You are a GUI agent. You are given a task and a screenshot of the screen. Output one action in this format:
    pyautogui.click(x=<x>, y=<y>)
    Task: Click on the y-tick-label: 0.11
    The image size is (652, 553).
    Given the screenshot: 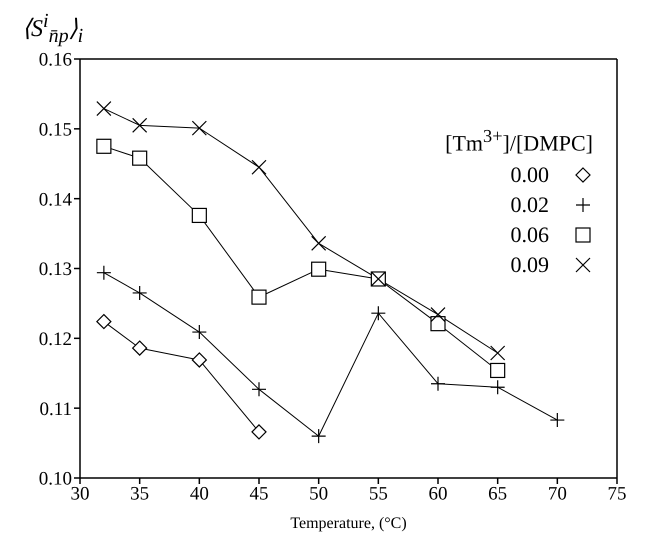 What is the action you would take?
    pyautogui.click(x=55, y=409)
    